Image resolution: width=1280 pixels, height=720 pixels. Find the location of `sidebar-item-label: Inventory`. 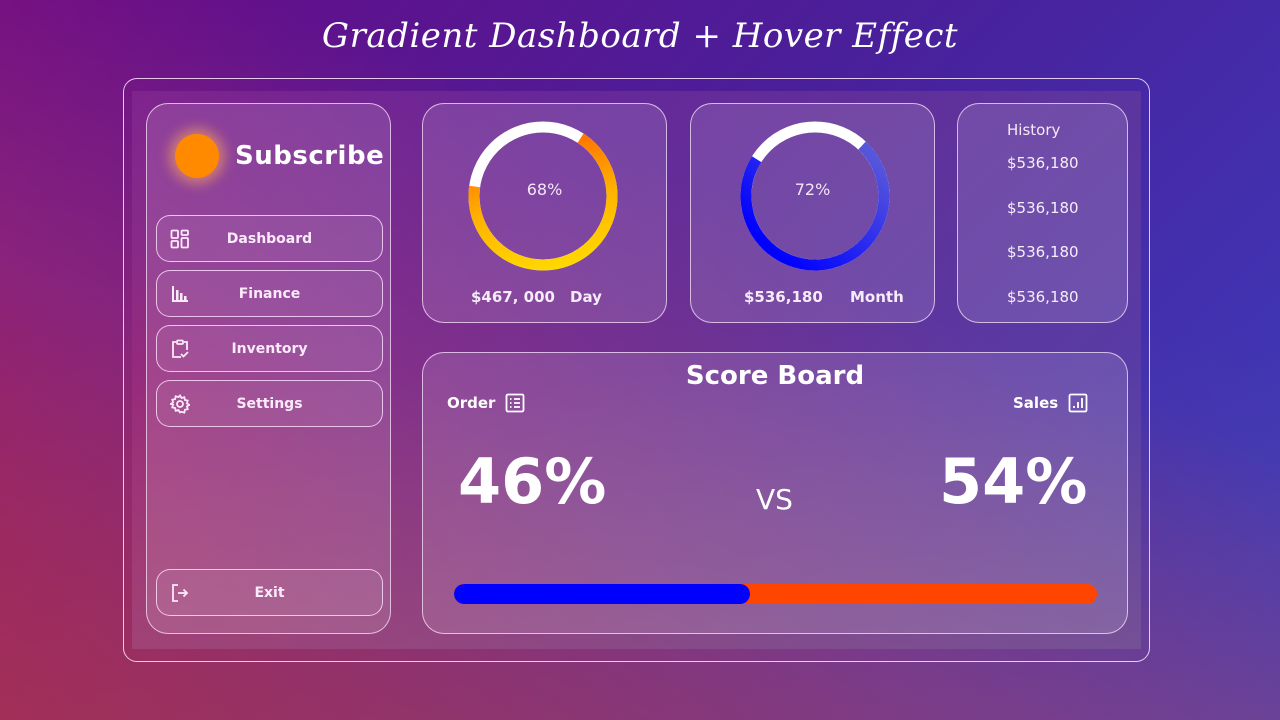

sidebar-item-label: Inventory is located at coordinates (269, 348).